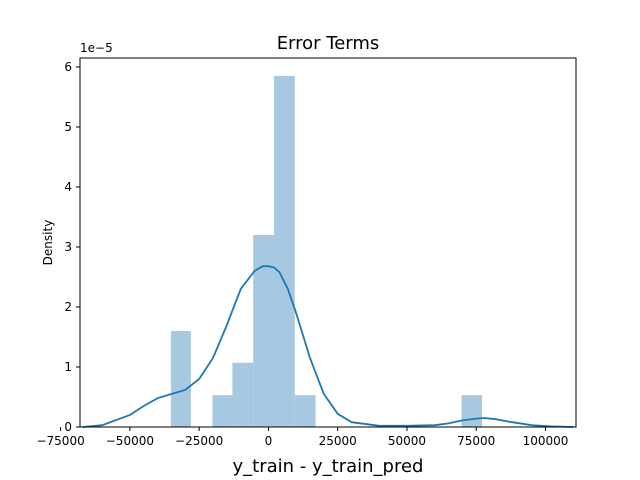 This screenshot has width=640, height=480. What do you see at coordinates (328, 466) in the screenshot?
I see `x-axis-label: y_train - y_train_pred` at bounding box center [328, 466].